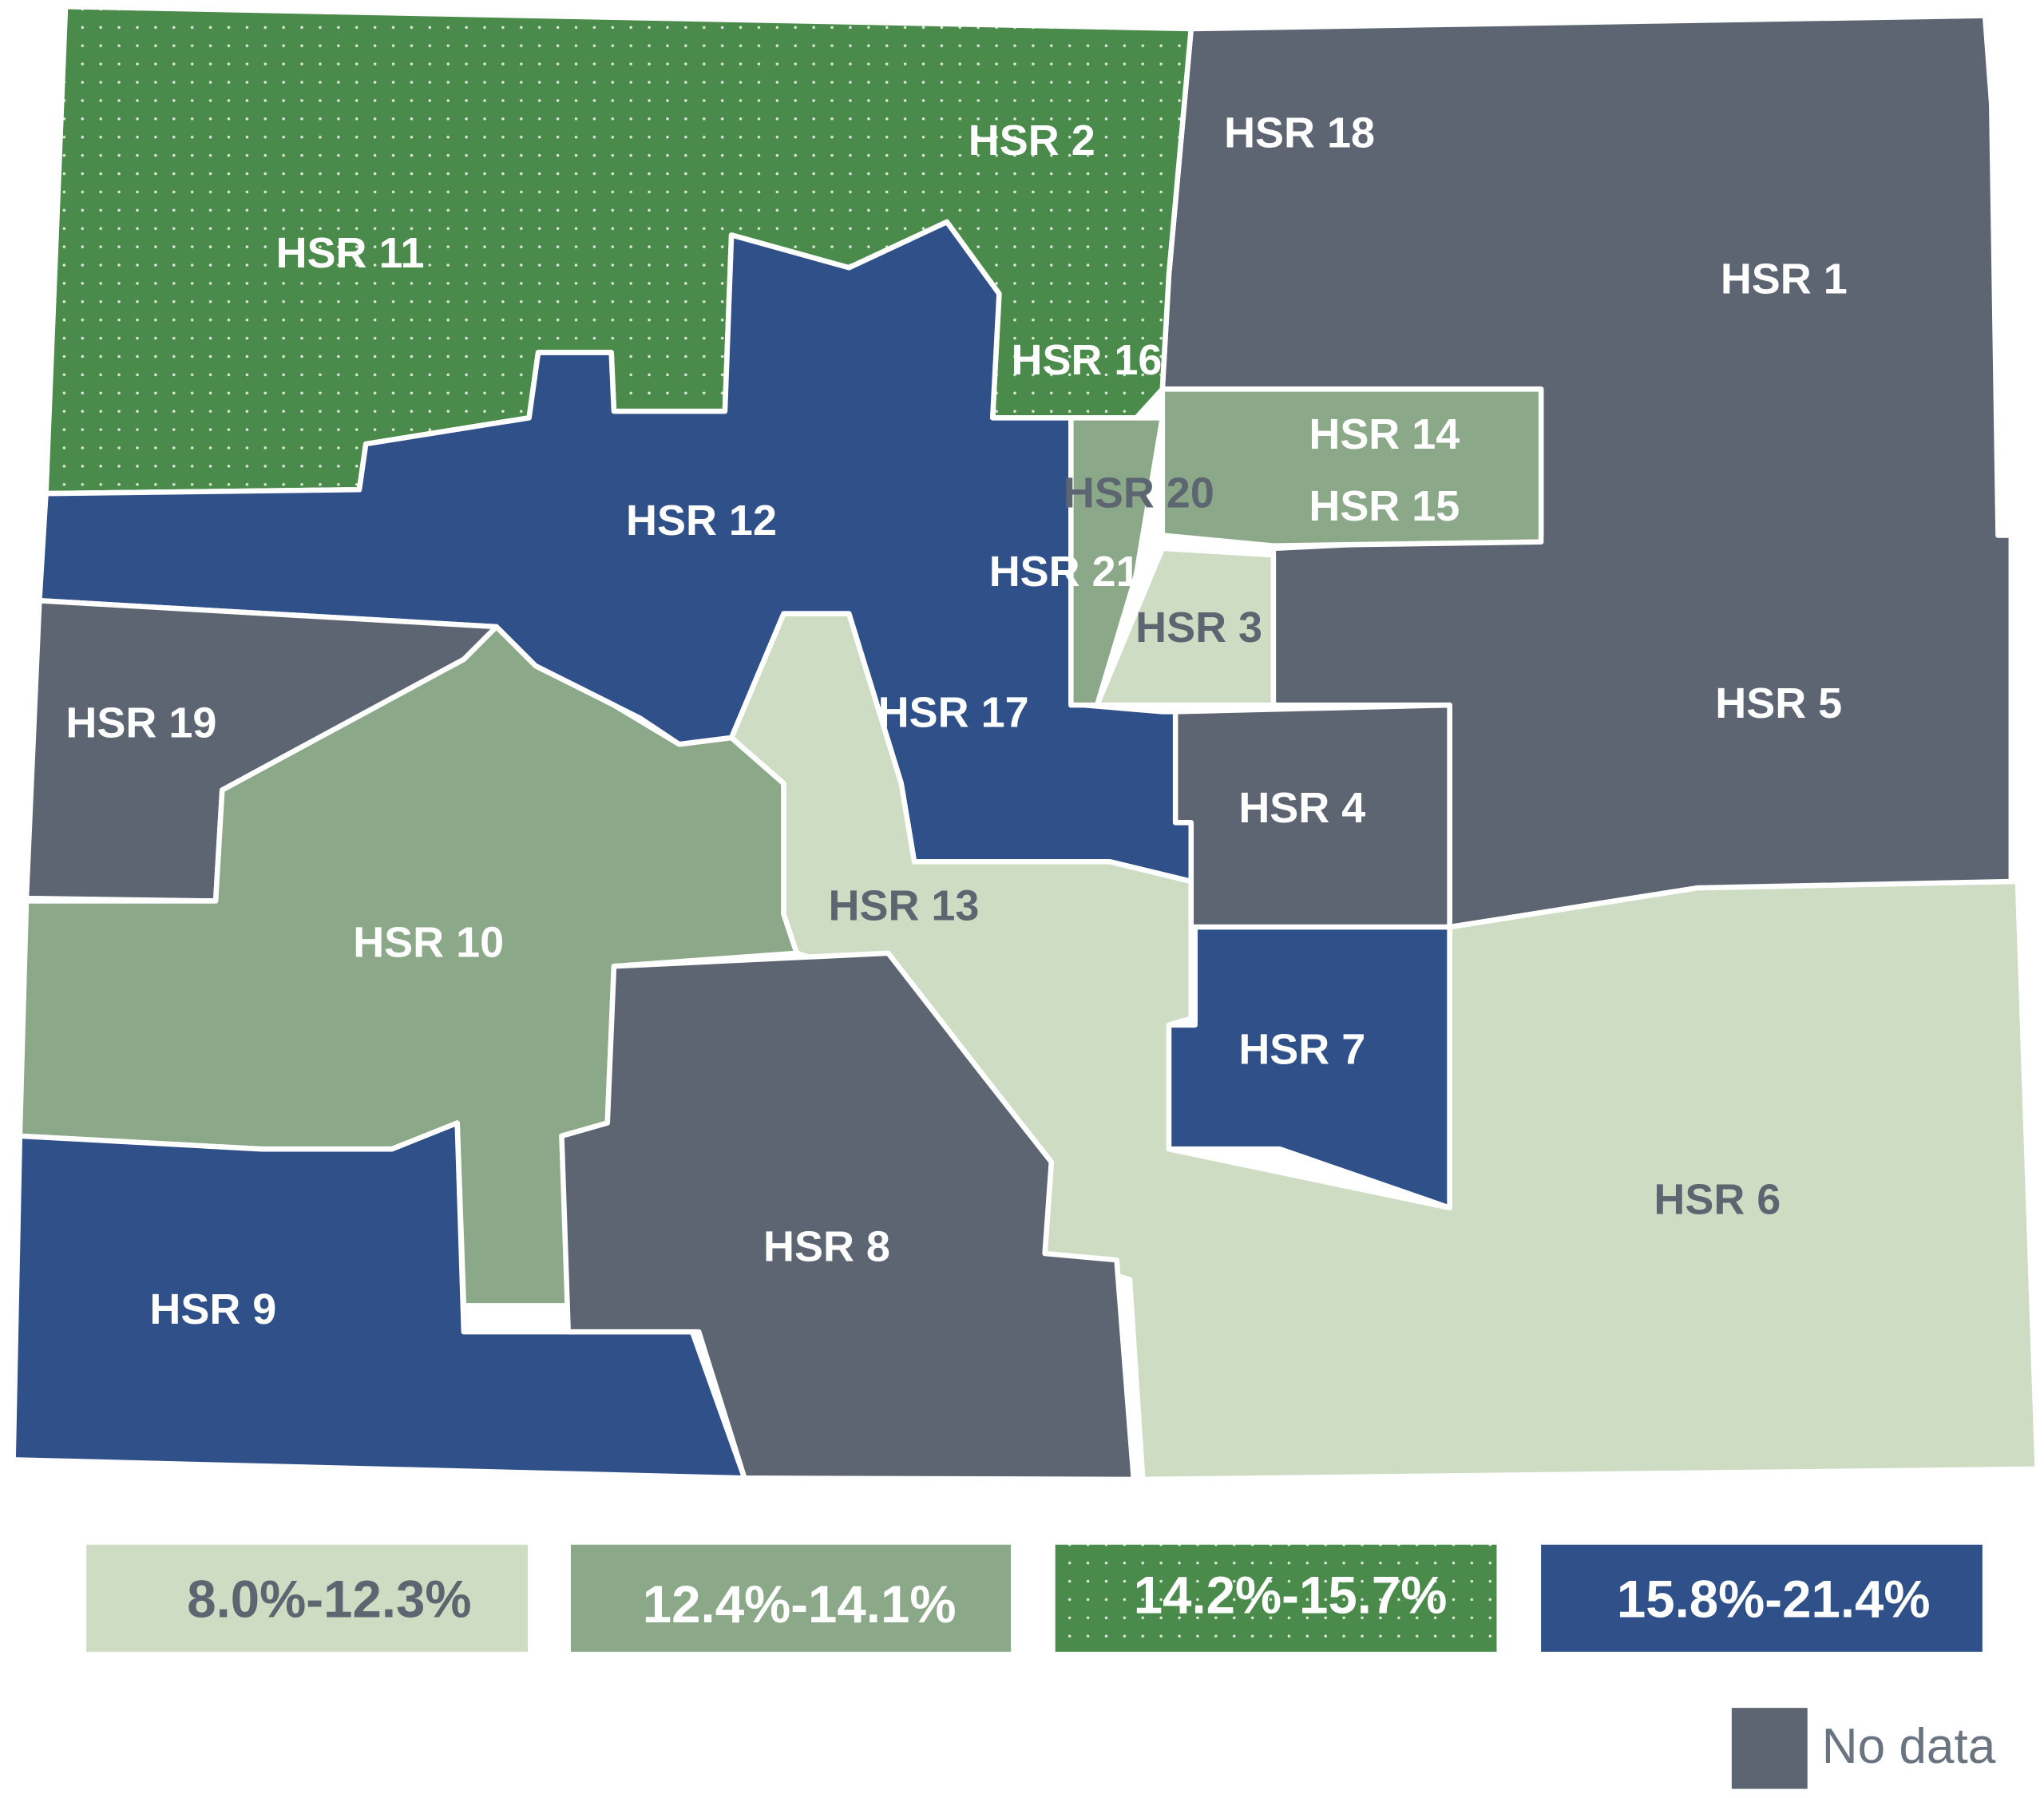 Image resolution: width=2044 pixels, height=1798 pixels. I want to click on region-label: HSR 17, so click(953, 712).